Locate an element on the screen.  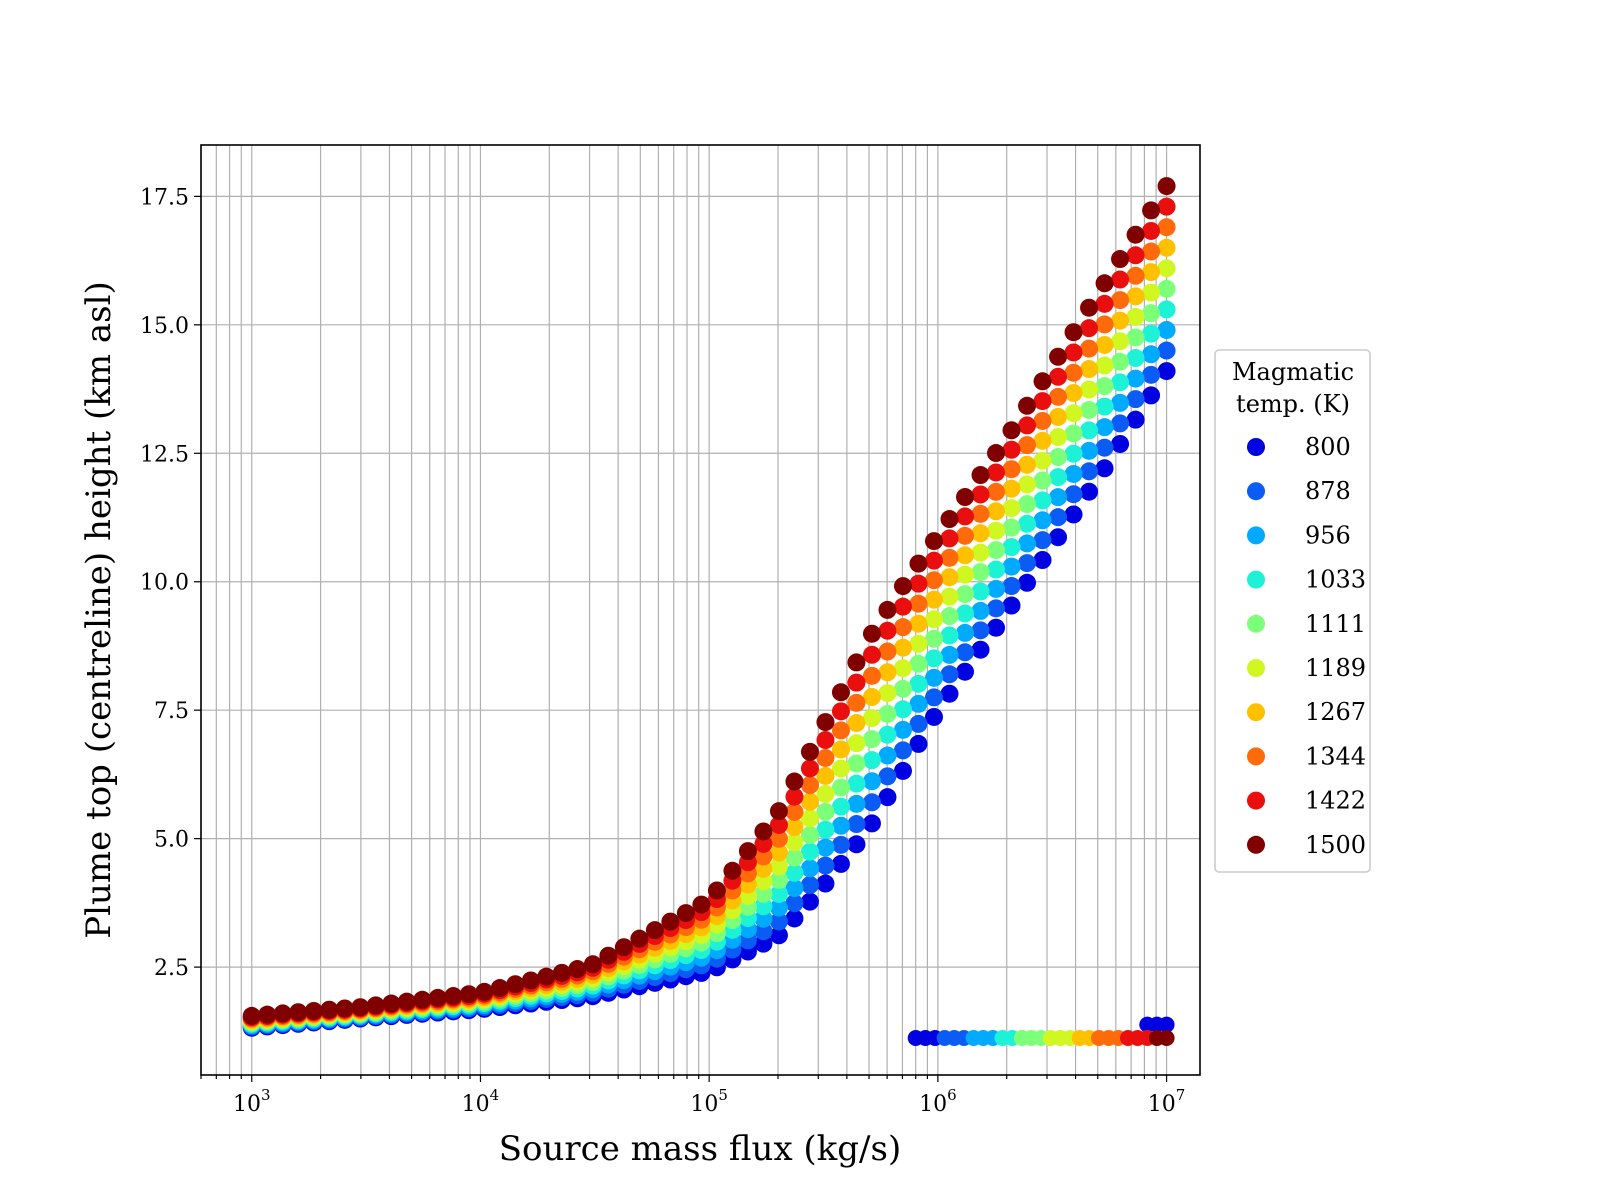
y-tick-label: 7.5 is located at coordinates (171, 711).